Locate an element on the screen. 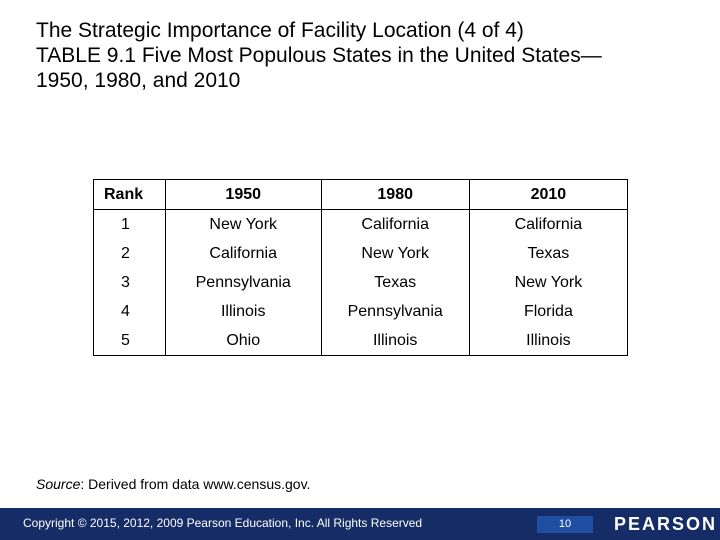 The height and width of the screenshot is (540, 720). rank-cell: 3 is located at coordinates (129, 282).